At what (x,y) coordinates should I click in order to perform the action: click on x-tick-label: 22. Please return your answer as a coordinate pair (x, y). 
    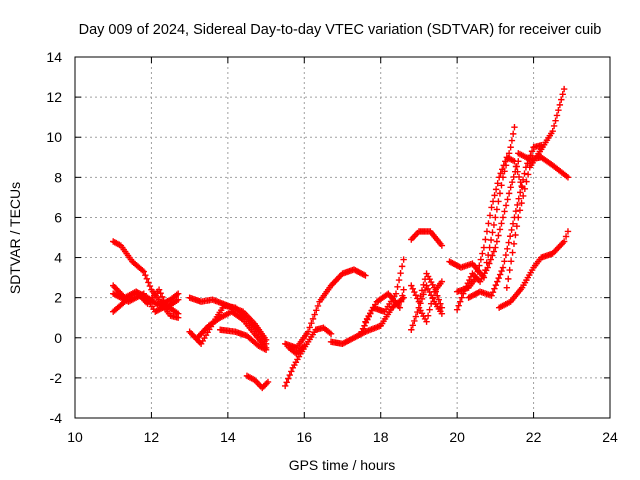
    Looking at the image, I should click on (534, 437).